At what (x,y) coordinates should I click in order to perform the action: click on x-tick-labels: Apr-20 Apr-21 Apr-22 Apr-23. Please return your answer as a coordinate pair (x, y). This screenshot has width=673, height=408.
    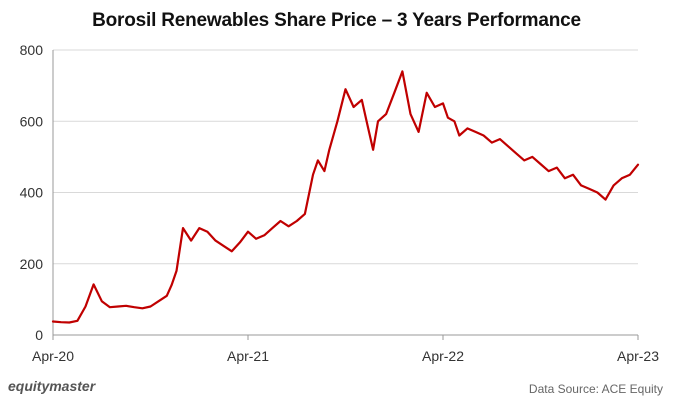
    Looking at the image, I should click on (345, 356).